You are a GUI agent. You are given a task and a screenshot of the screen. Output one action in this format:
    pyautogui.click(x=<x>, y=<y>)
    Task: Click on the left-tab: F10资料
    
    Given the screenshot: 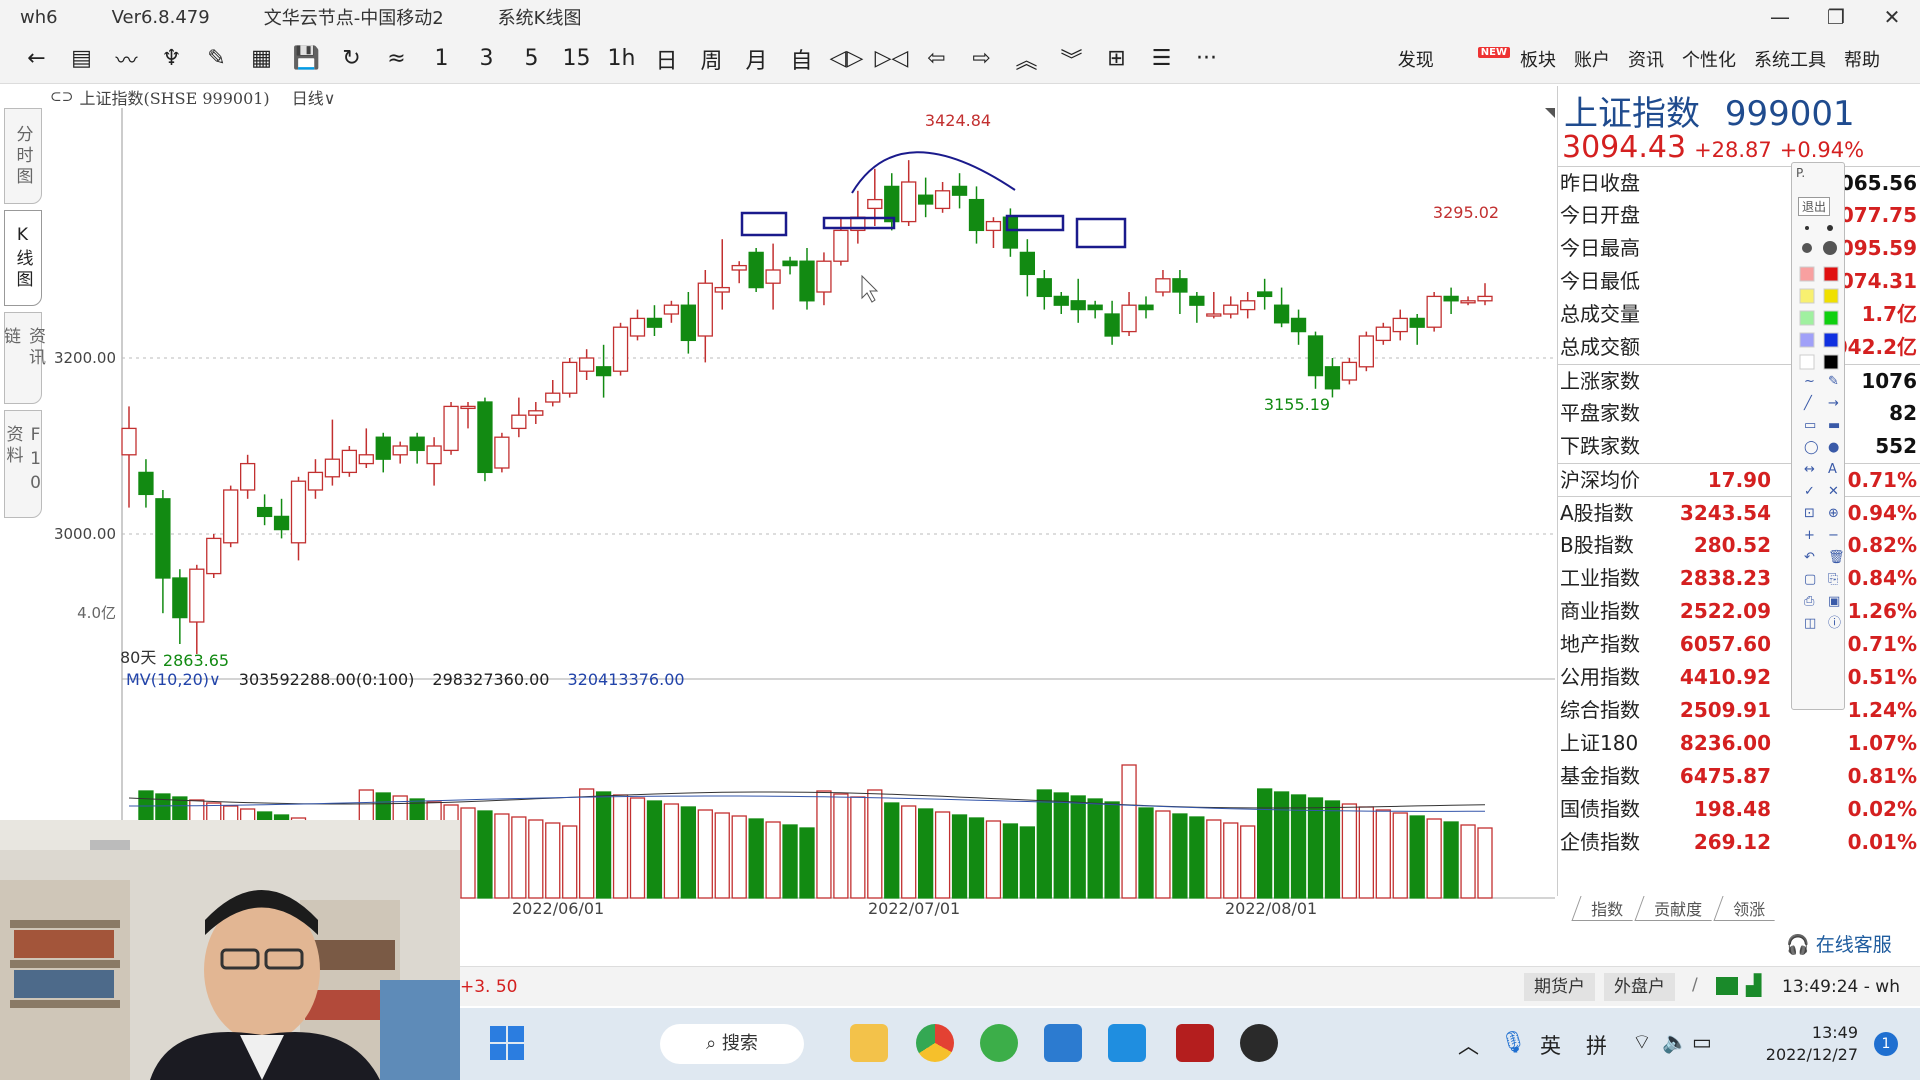 What is the action you would take?
    pyautogui.click(x=24, y=464)
    